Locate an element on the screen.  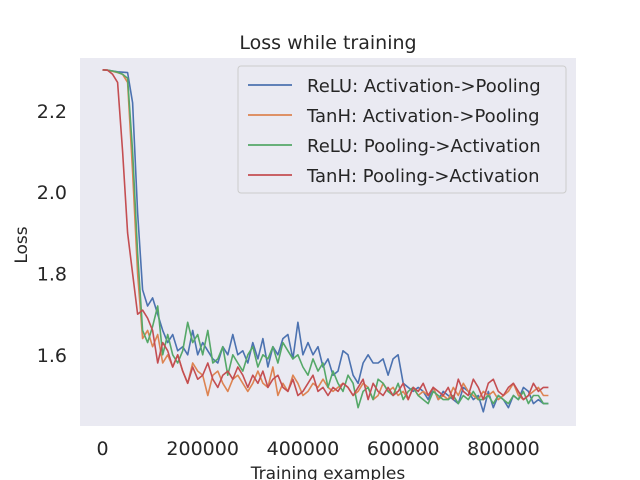
y-tick-label: 1.6 is located at coordinates (52, 356).